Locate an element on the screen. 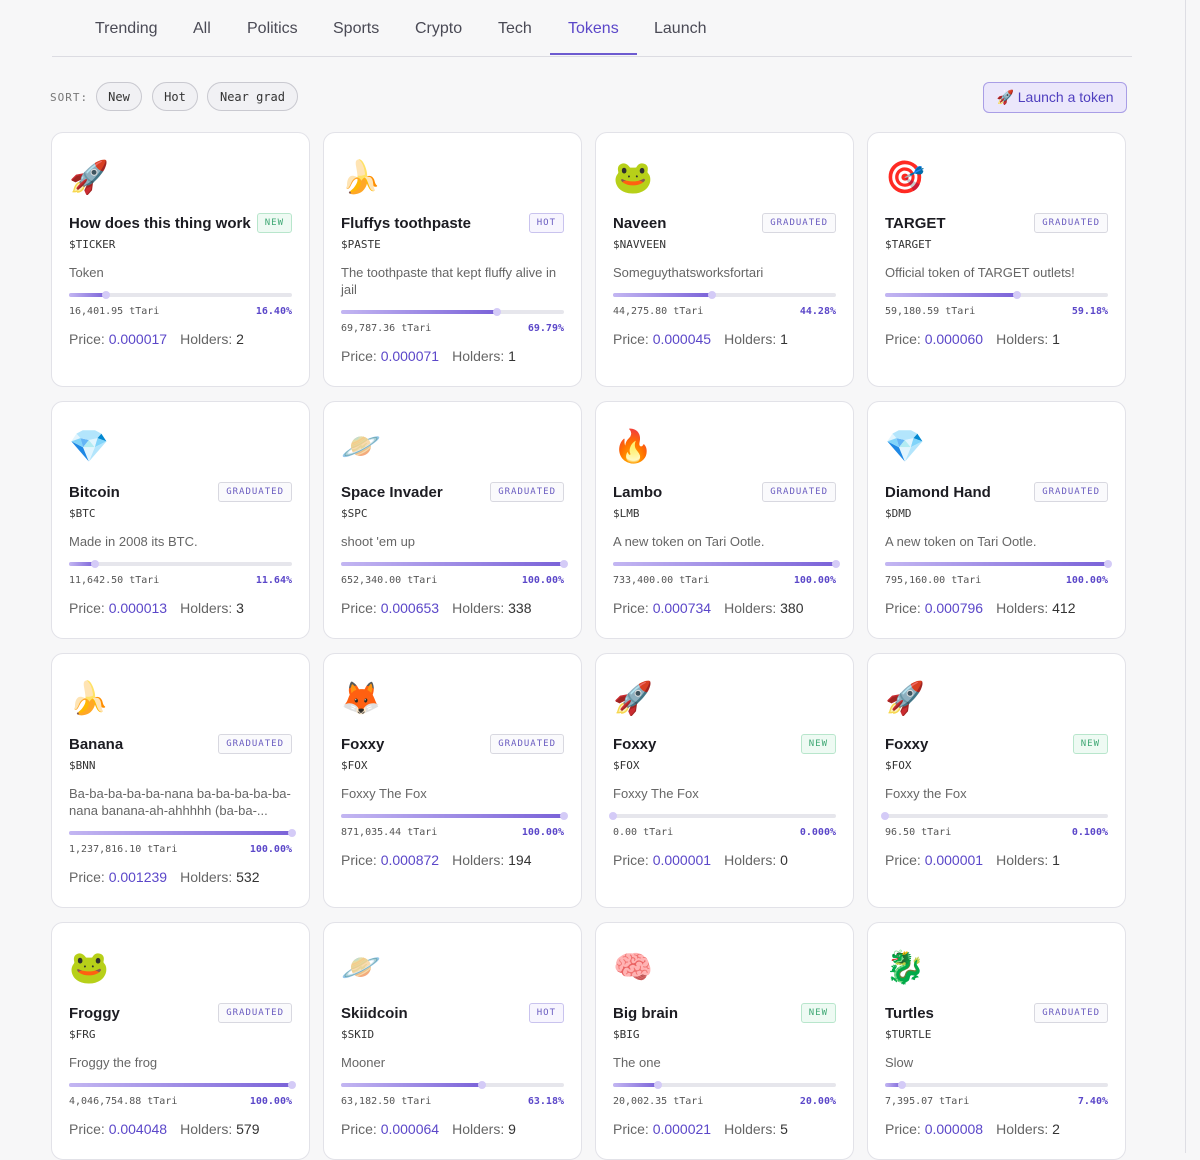 Image resolution: width=1200 pixels, height=1160 pixels. tab: Crypto is located at coordinates (438, 27).